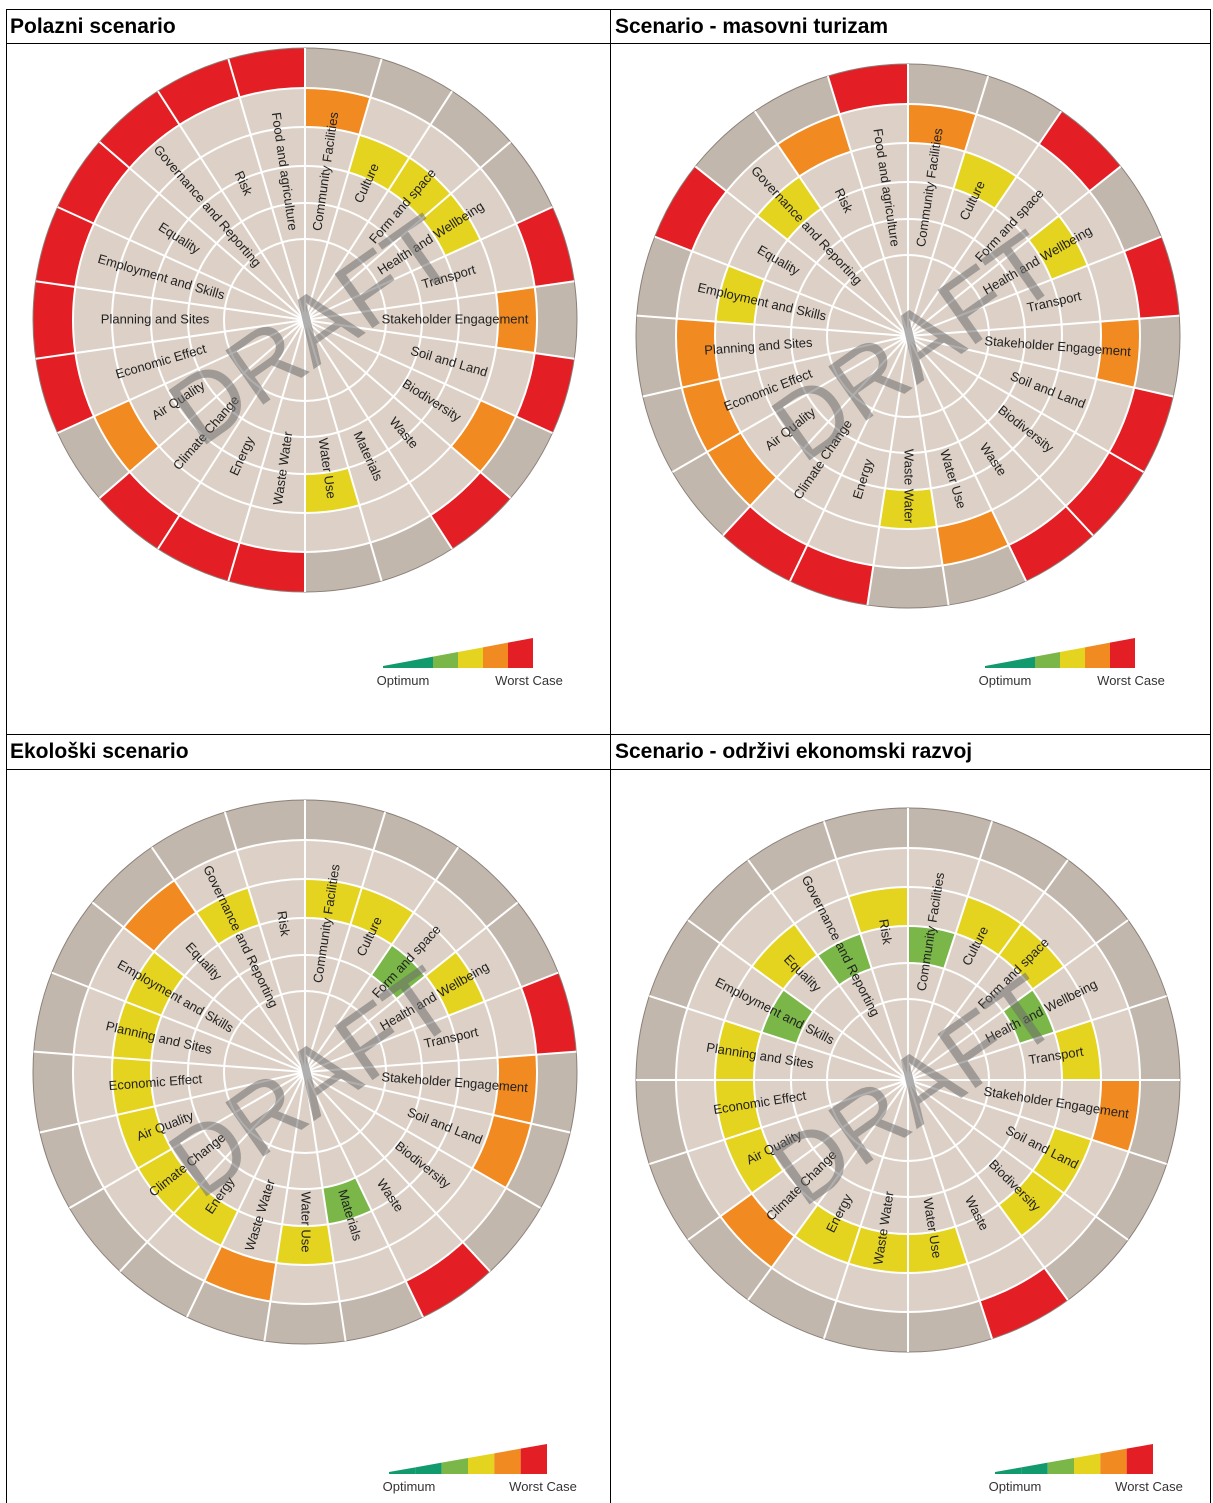  Describe the element at coordinates (988, 926) in the screenshot. I see `segment-culture` at that location.